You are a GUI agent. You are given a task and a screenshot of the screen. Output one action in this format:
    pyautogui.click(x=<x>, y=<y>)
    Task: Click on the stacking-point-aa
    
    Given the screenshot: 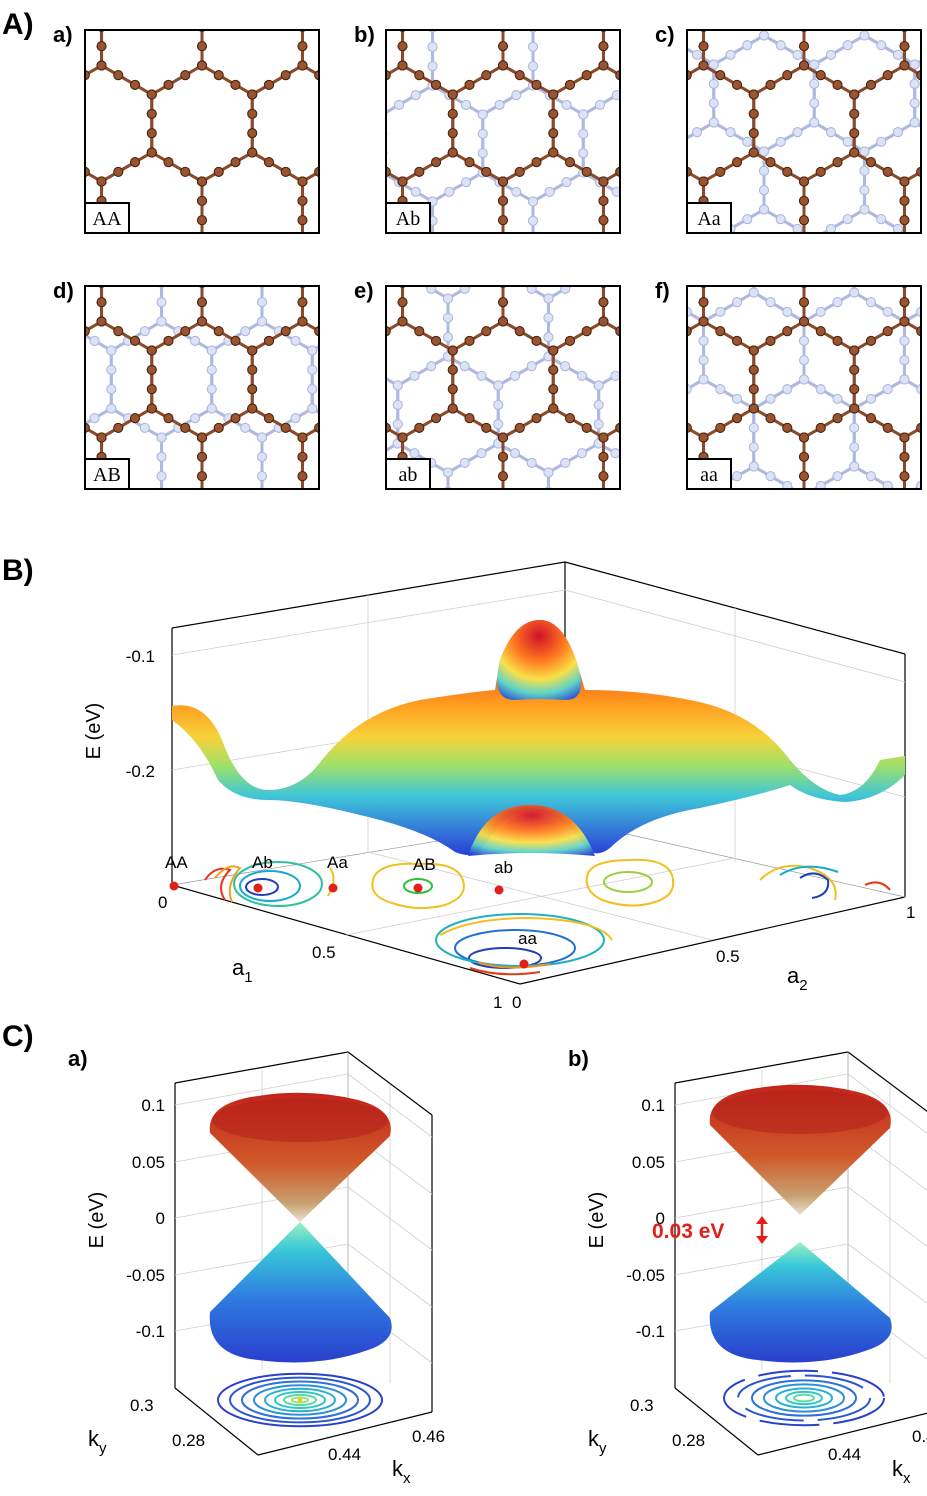 What is the action you would take?
    pyautogui.click(x=524, y=964)
    